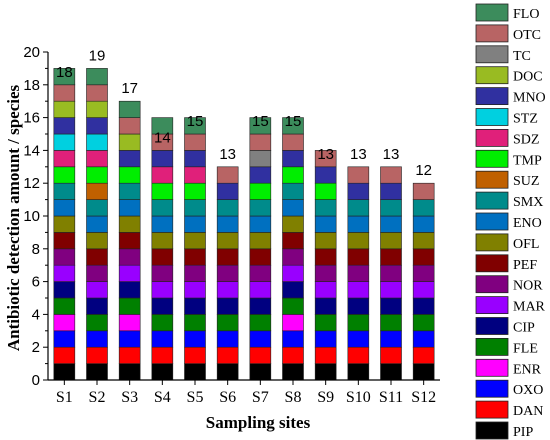 The image size is (550, 440). Describe the element at coordinates (260, 355) in the screenshot. I see `bar-segment-dan-s7` at that location.